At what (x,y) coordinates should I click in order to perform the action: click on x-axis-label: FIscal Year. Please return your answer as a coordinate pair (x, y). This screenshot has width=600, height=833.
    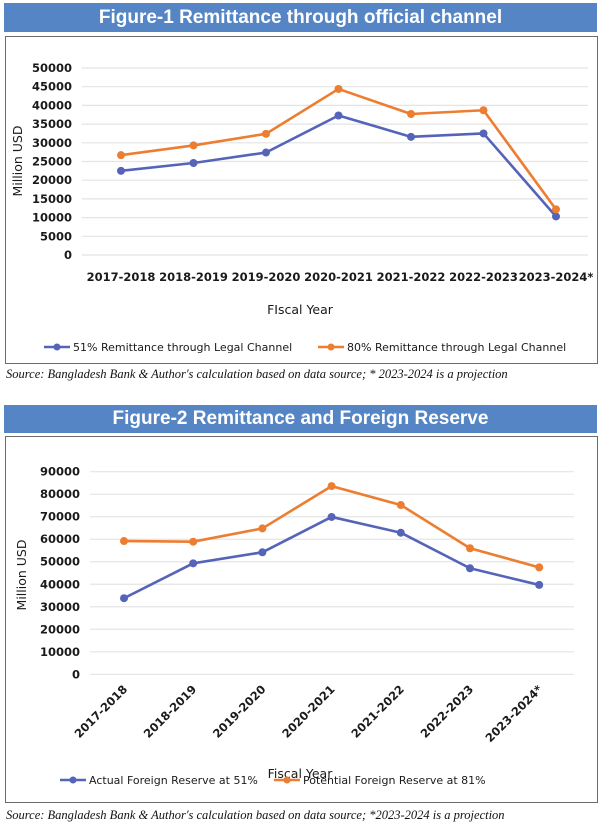
    Looking at the image, I should click on (300, 309).